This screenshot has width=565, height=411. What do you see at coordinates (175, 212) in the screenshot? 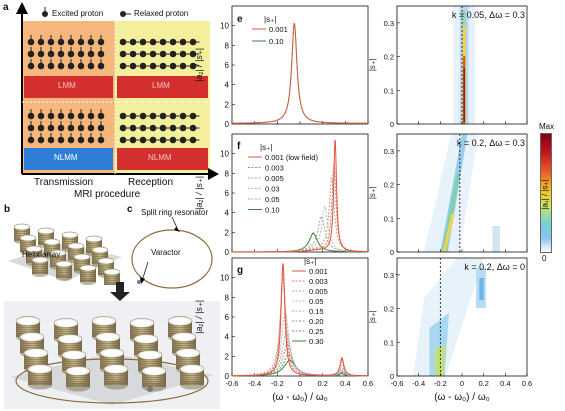
I see `split-ring-label: Split ring resonator` at bounding box center [175, 212].